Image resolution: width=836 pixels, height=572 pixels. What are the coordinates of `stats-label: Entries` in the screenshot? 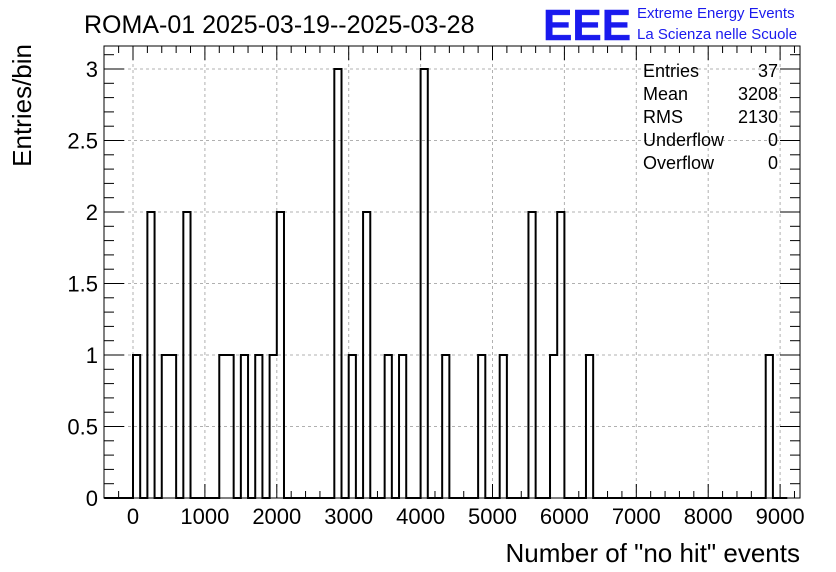 It's located at (671, 71).